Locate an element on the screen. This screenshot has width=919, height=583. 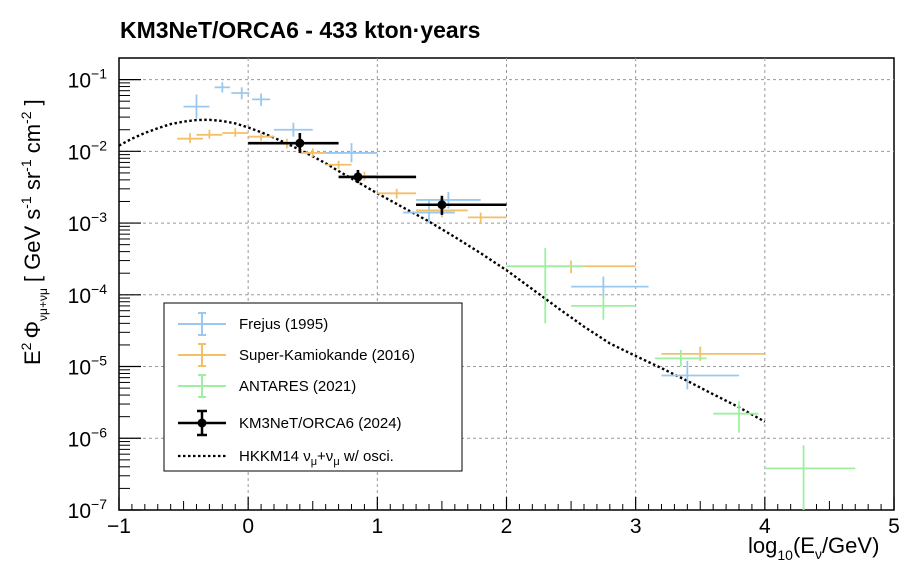
y-axis-title-e: E is located at coordinates (32, 357).